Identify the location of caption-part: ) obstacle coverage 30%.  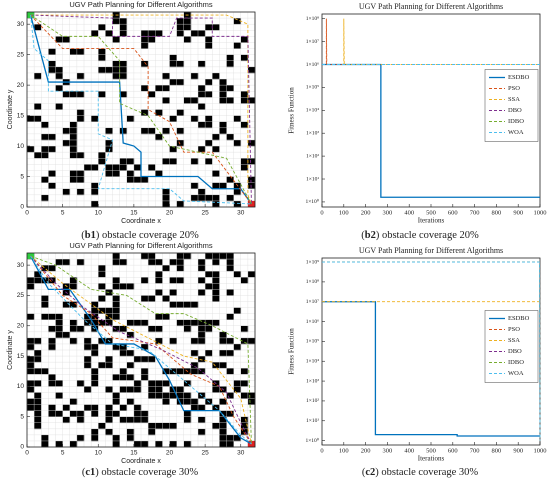
(146, 472).